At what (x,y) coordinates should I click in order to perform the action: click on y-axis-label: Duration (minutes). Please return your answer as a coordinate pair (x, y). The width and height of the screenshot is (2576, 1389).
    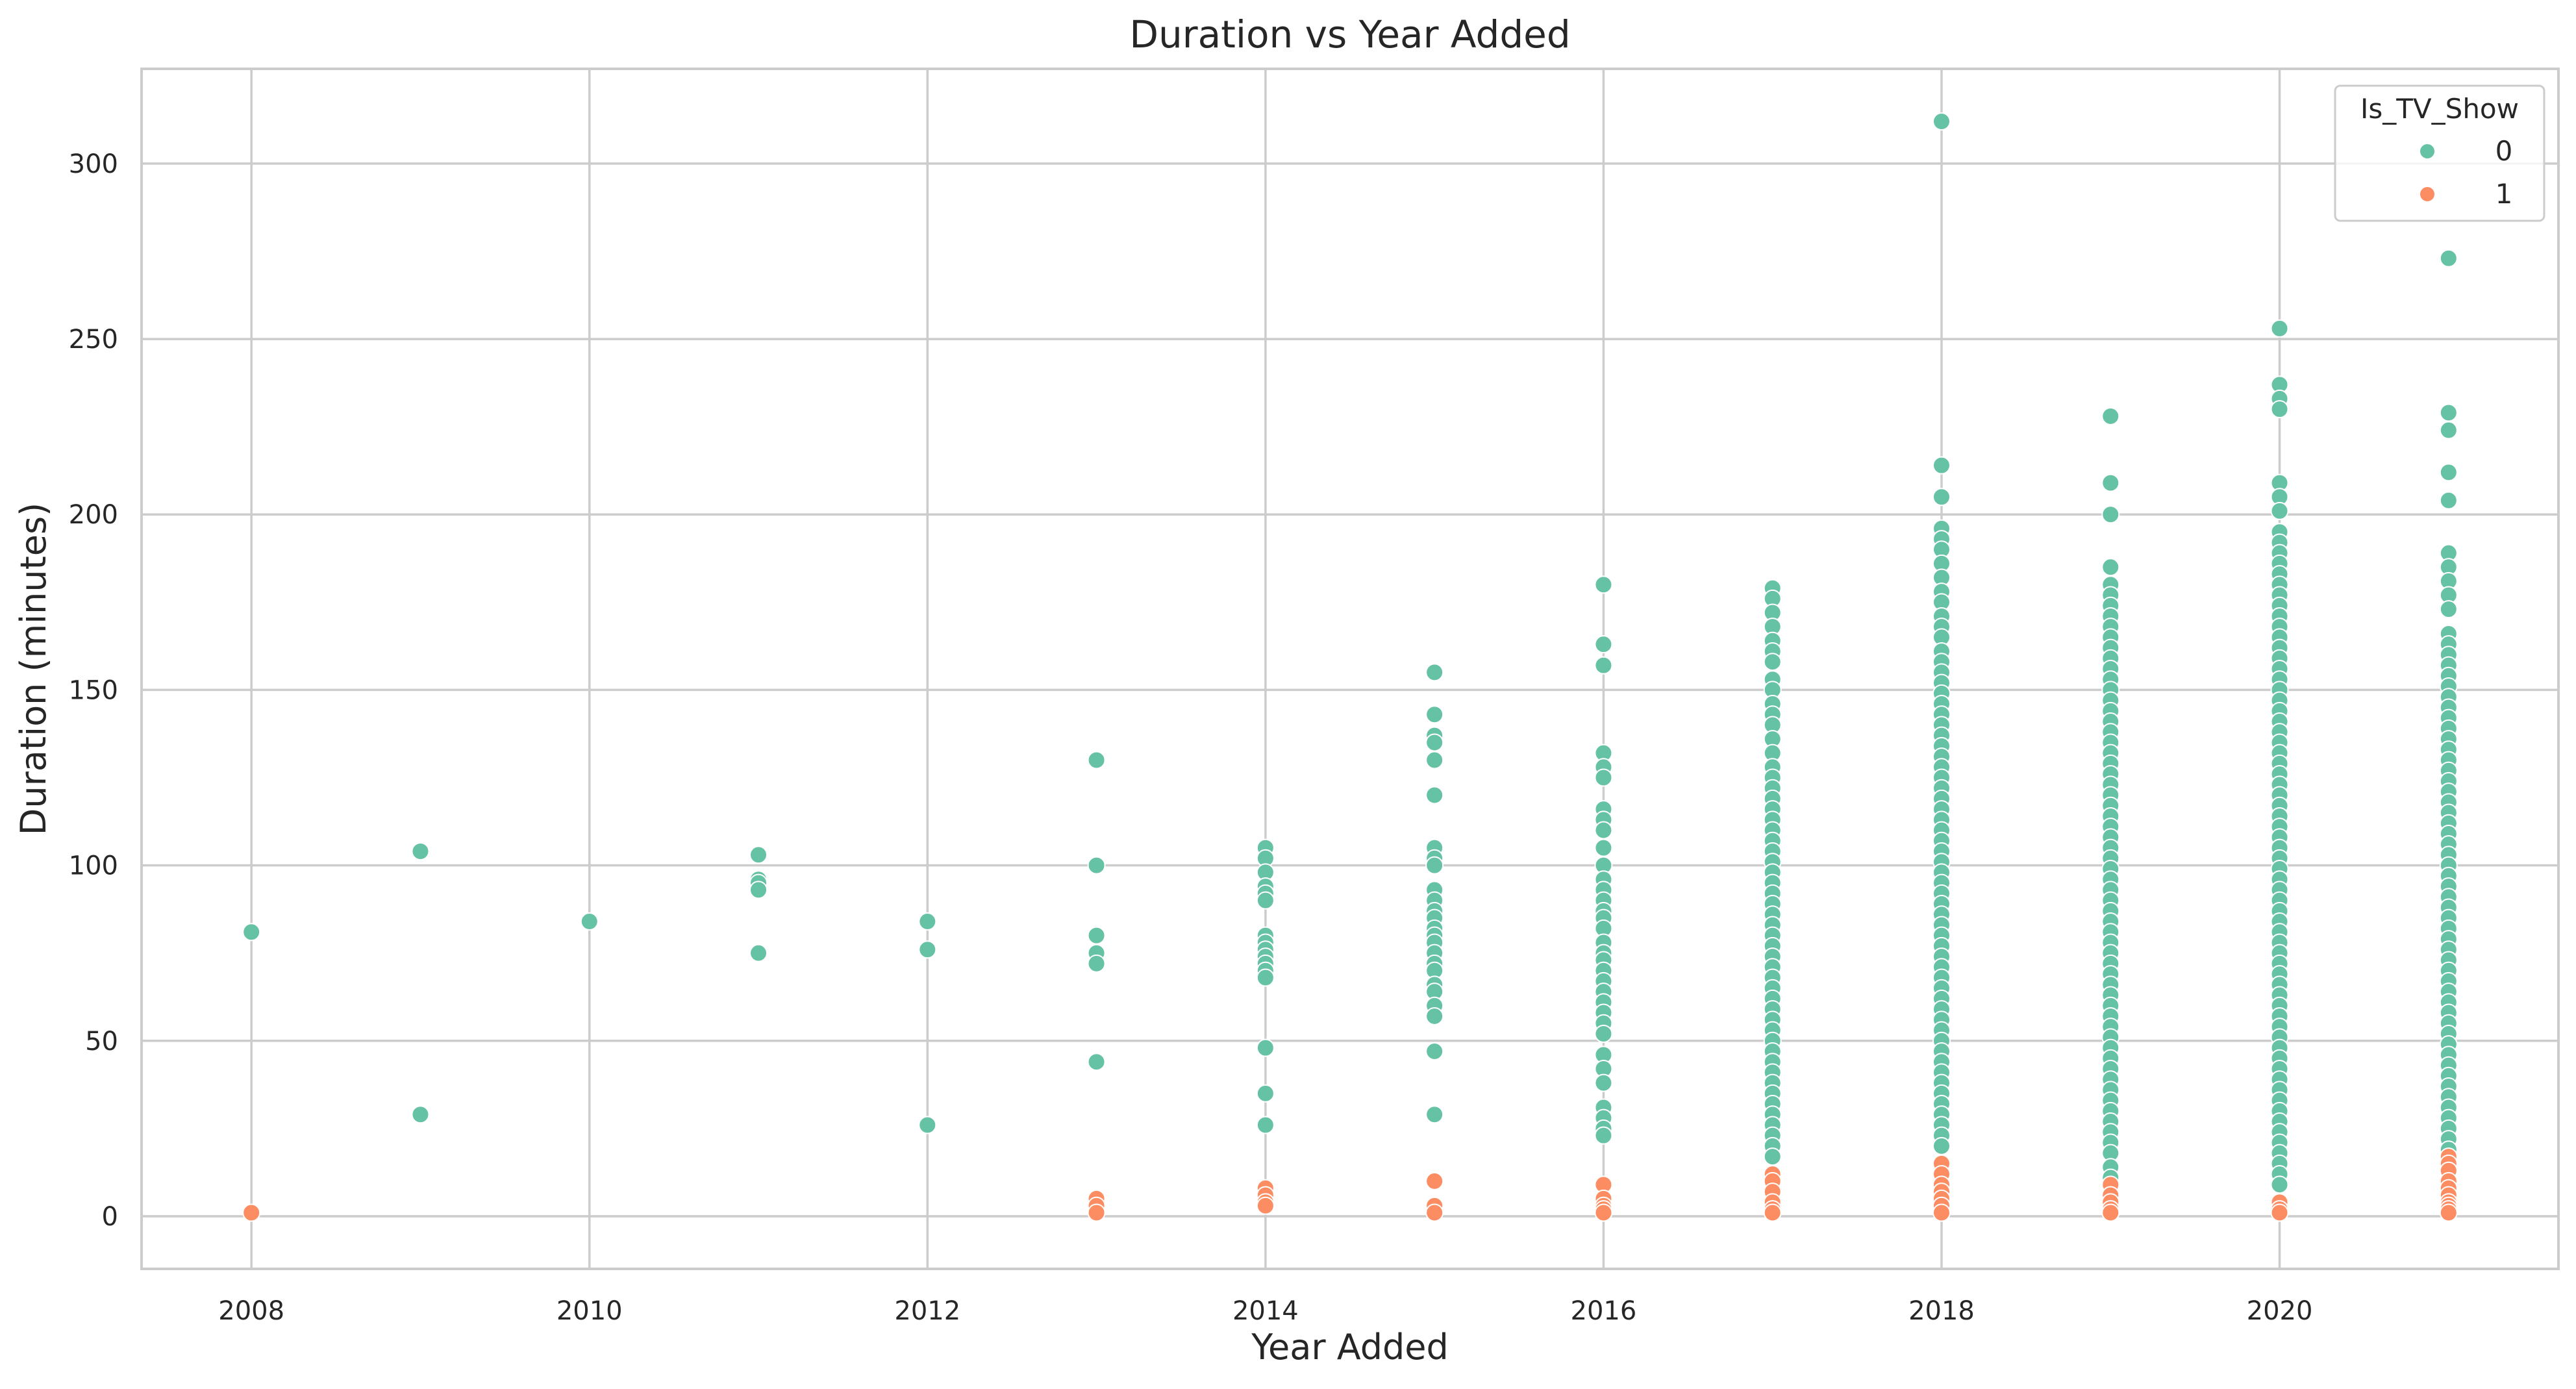
    Looking at the image, I should click on (33, 669).